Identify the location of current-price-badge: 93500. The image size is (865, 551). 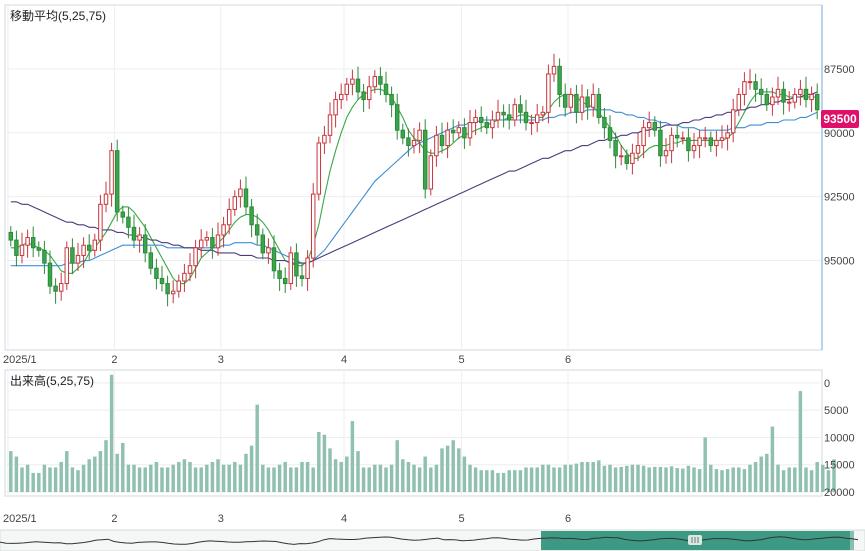
(840, 119).